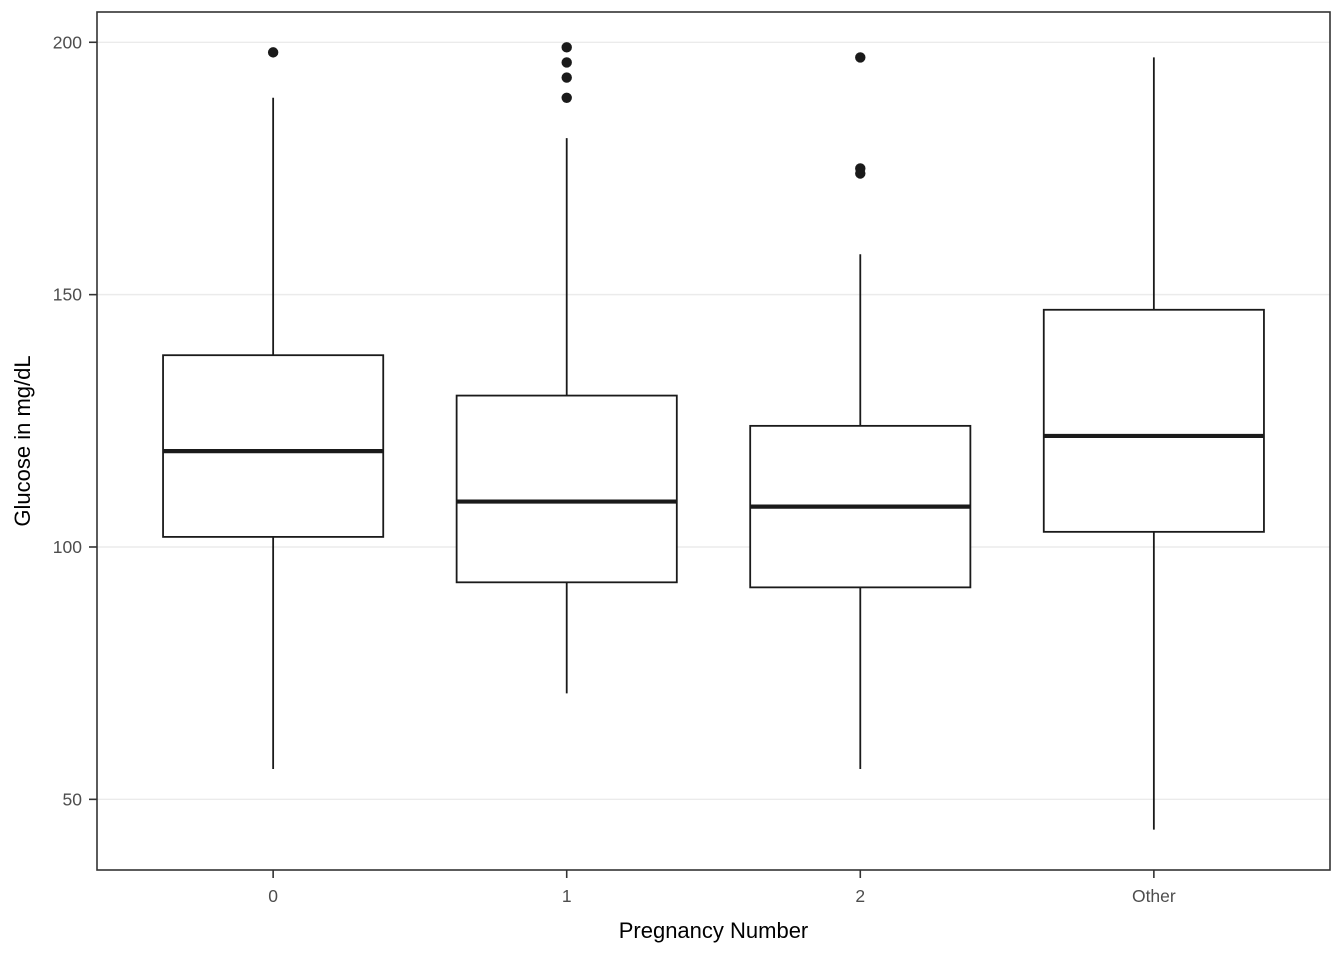  What do you see at coordinates (1153, 420) in the screenshot?
I see `box-Other` at bounding box center [1153, 420].